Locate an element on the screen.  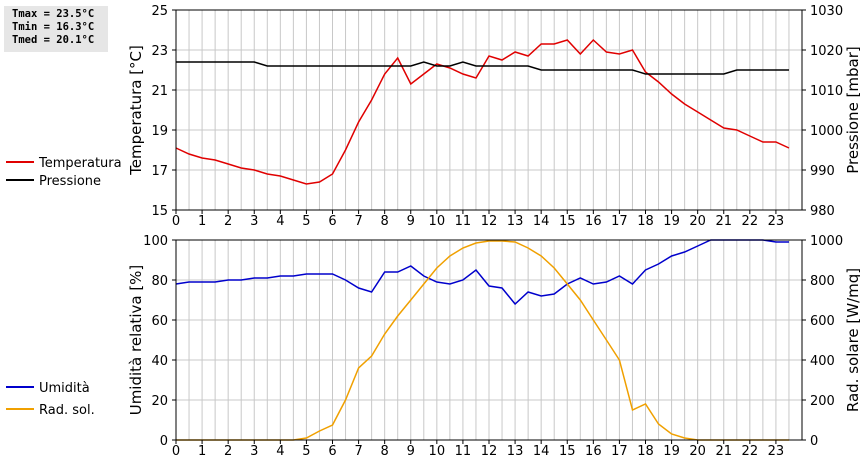
tmed-text: Tmed = 20.1°C is located at coordinates (53, 40).